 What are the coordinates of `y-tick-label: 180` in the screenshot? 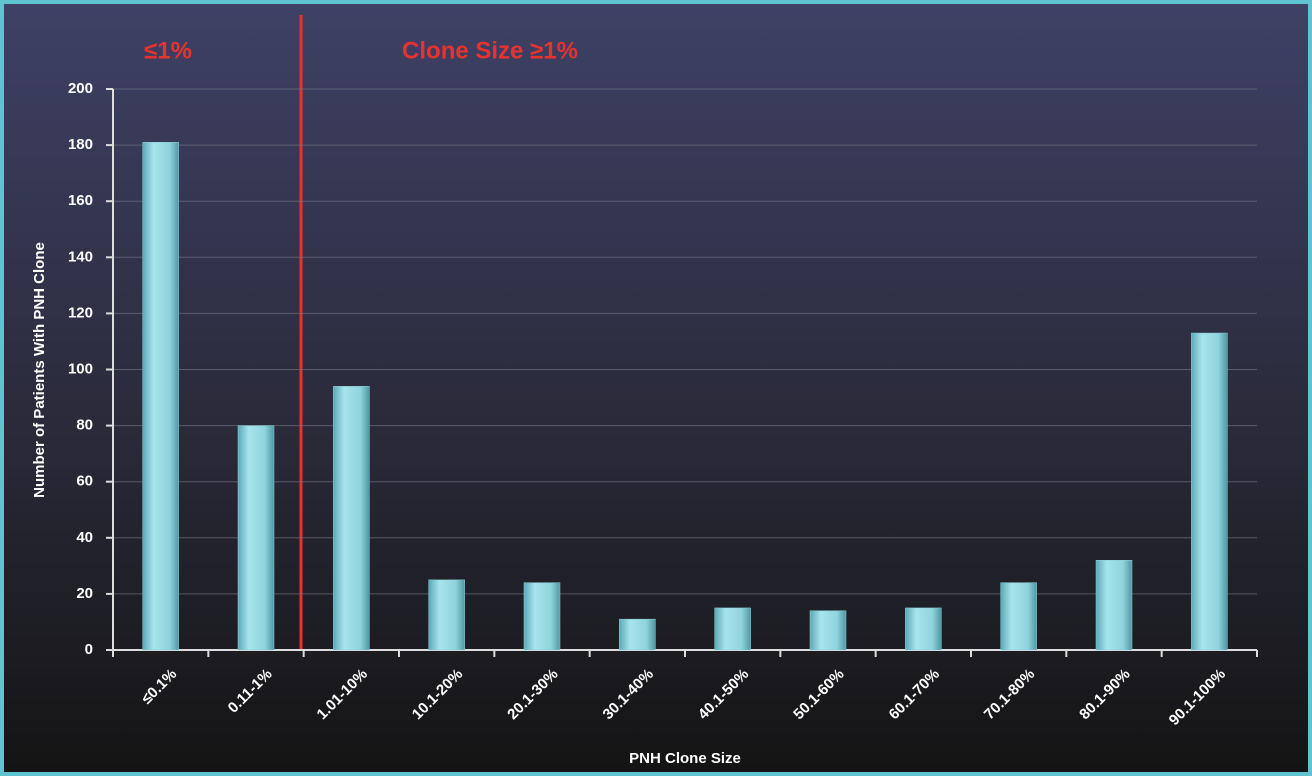 It's located at (80, 144).